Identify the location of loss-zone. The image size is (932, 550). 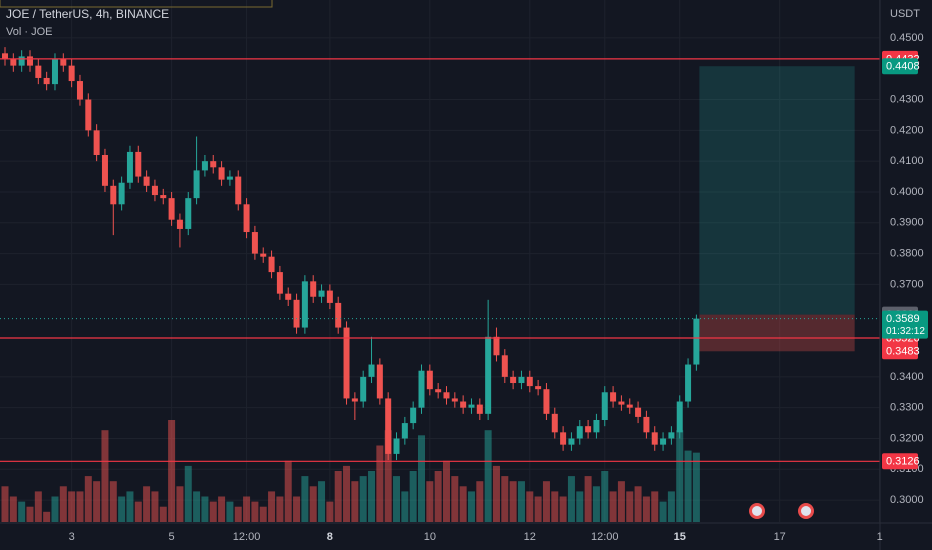
(777, 333).